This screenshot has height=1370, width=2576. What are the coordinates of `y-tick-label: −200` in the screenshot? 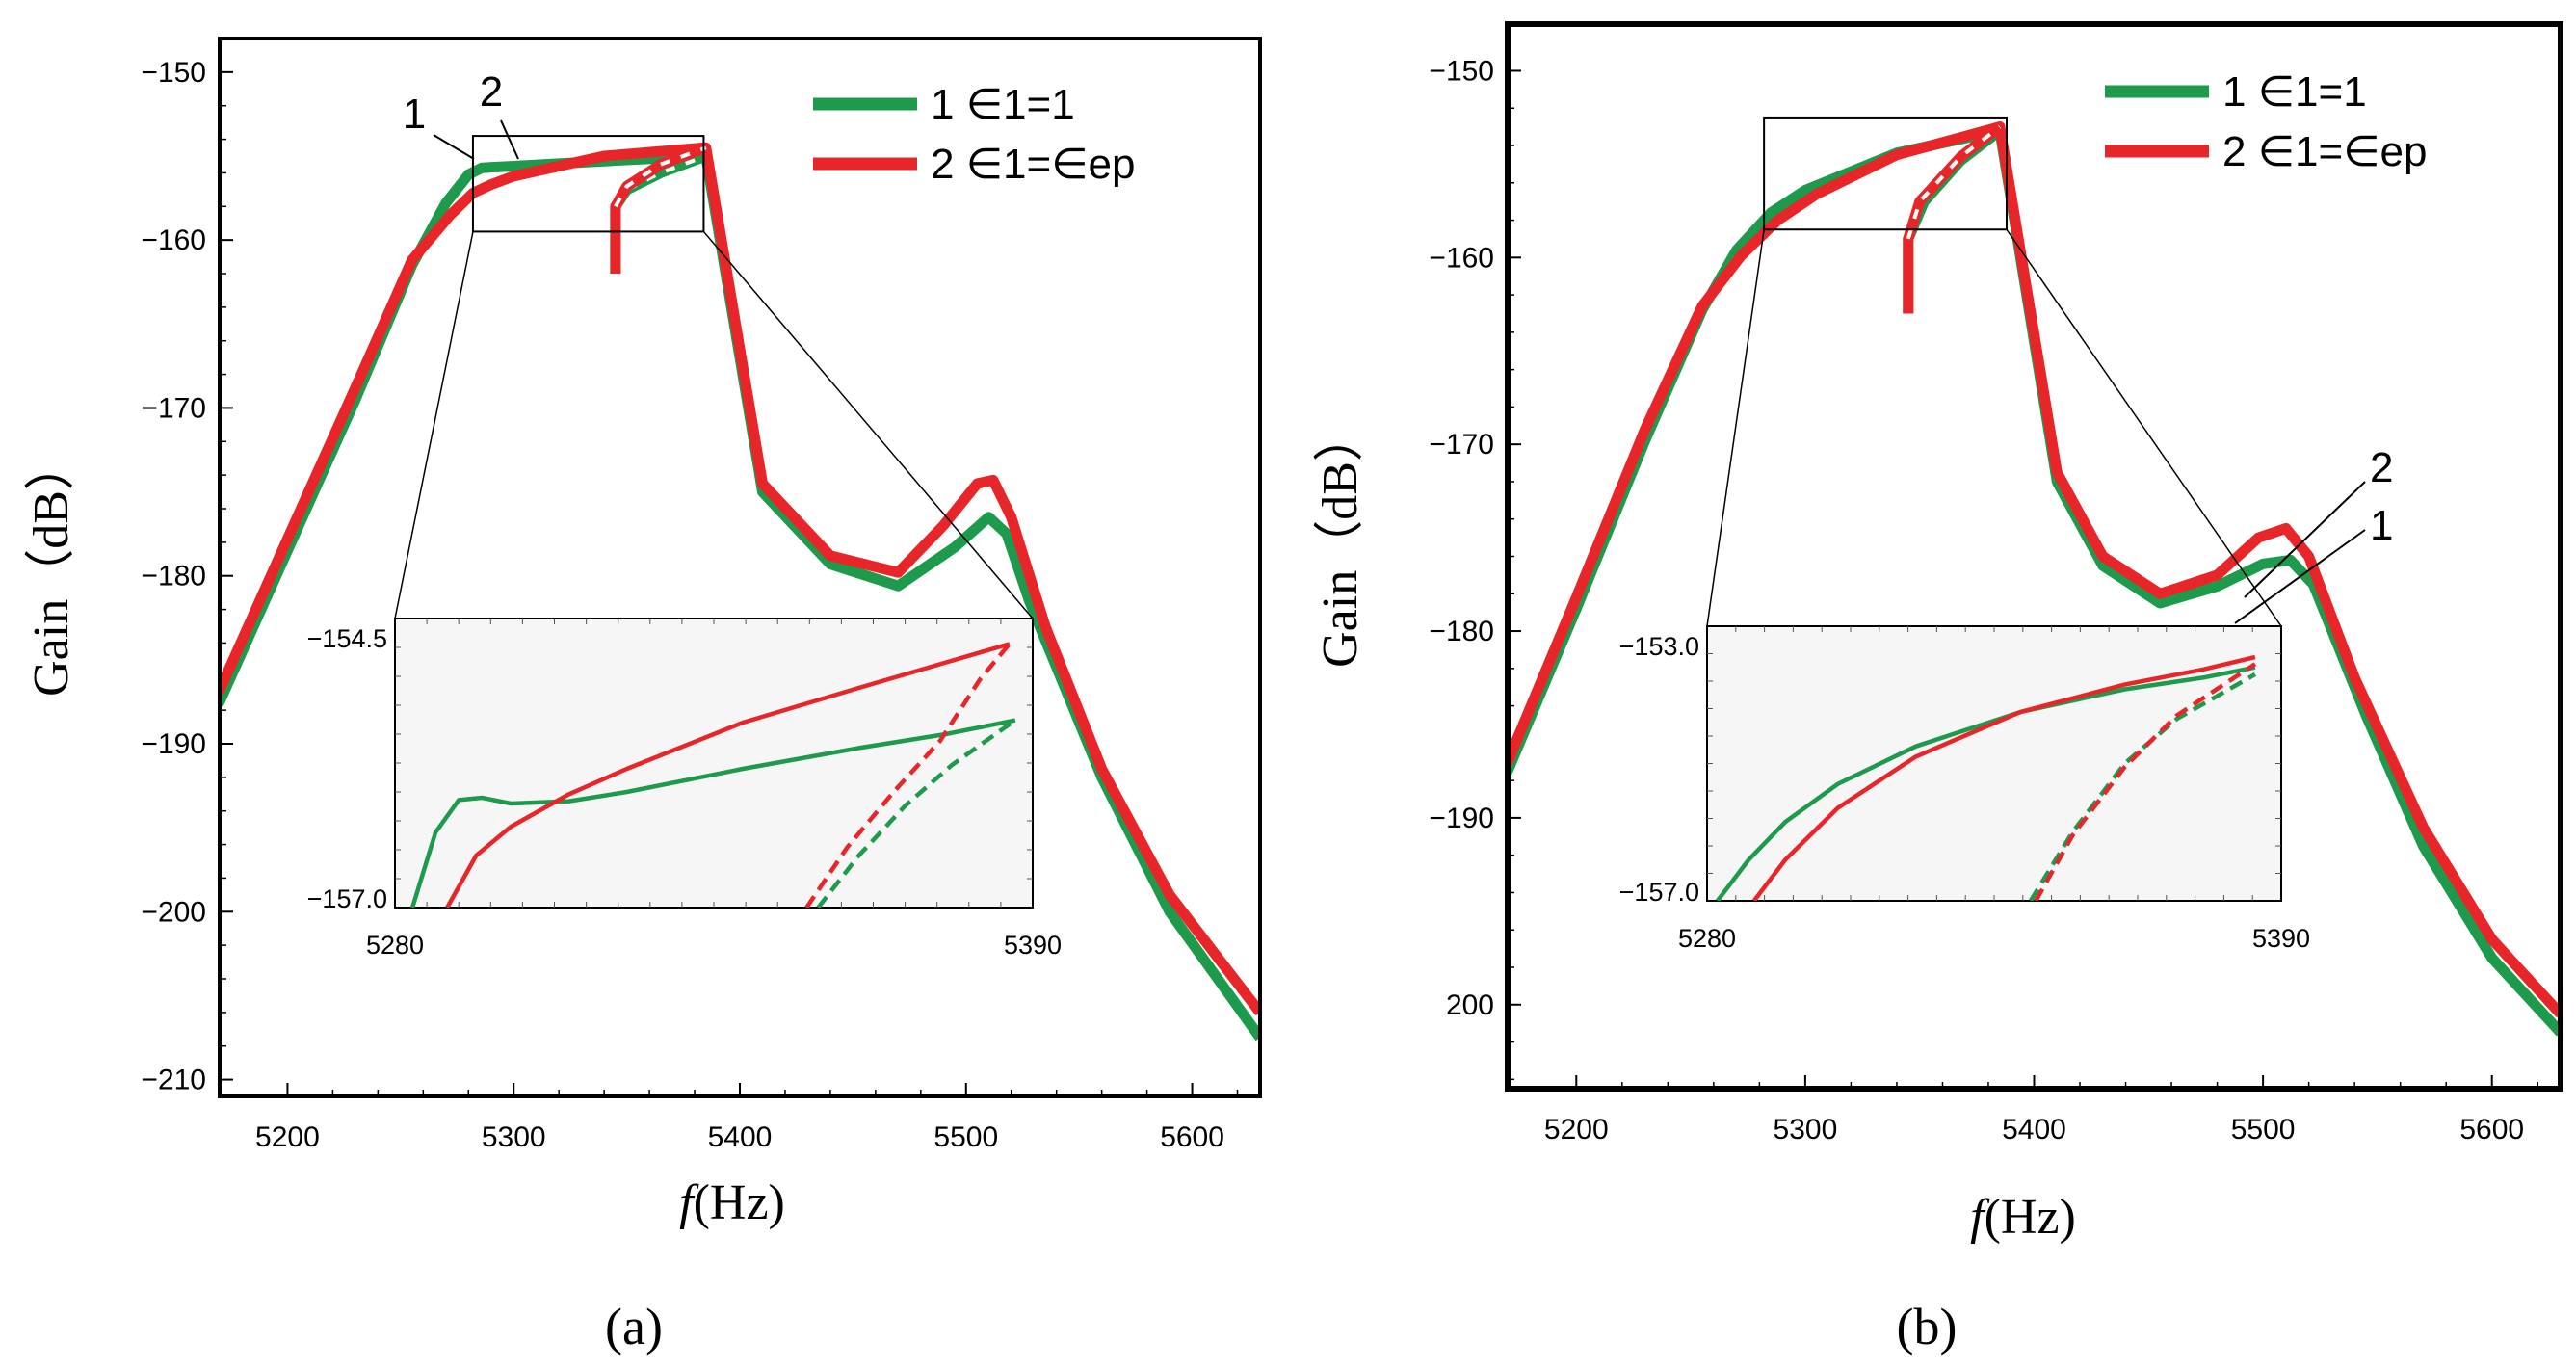 It's located at (173, 912).